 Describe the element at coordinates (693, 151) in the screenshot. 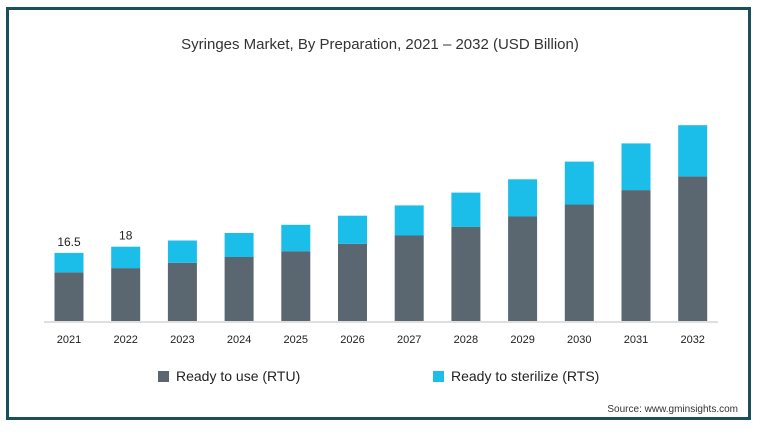

I see `bar-rts-2032` at that location.